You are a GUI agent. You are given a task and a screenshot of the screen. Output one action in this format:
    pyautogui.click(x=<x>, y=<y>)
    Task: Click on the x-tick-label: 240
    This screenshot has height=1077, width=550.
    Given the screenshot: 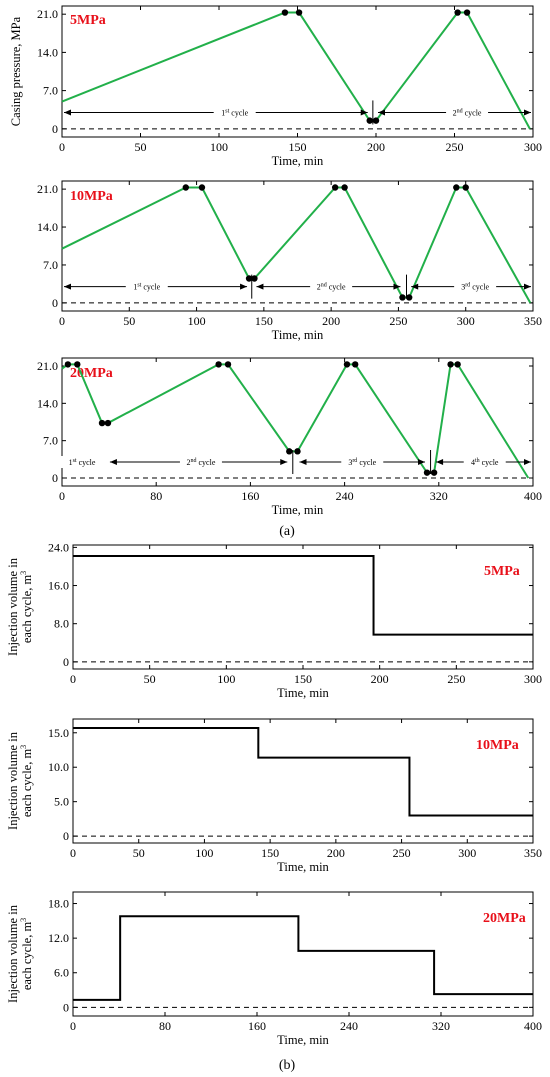 What is the action you would take?
    pyautogui.click(x=345, y=496)
    